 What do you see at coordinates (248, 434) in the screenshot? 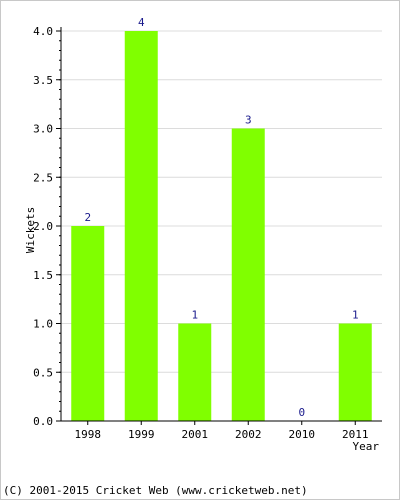
I see `x-tick-label-2002: 2002` at bounding box center [248, 434].